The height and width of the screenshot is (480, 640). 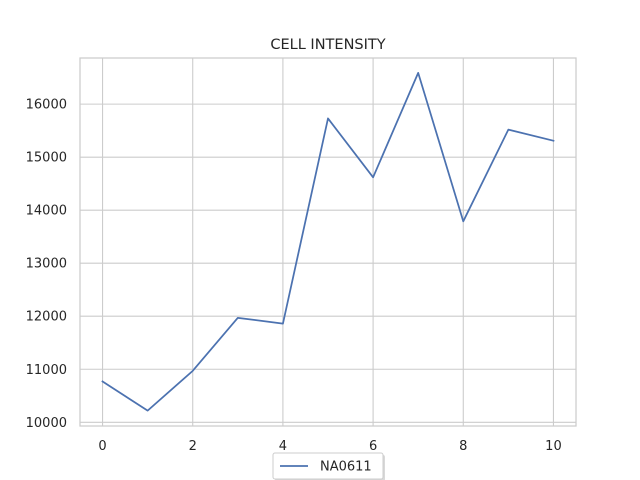 I want to click on y-tick-label: 16000, so click(x=46, y=105).